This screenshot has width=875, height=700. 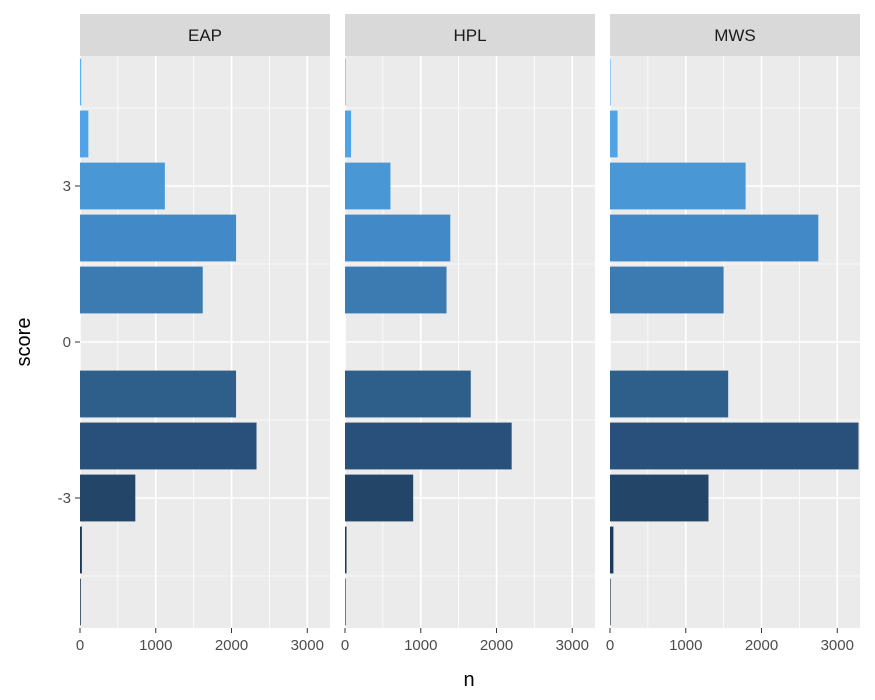 I want to click on bar-hpl-score--2, so click(x=428, y=446).